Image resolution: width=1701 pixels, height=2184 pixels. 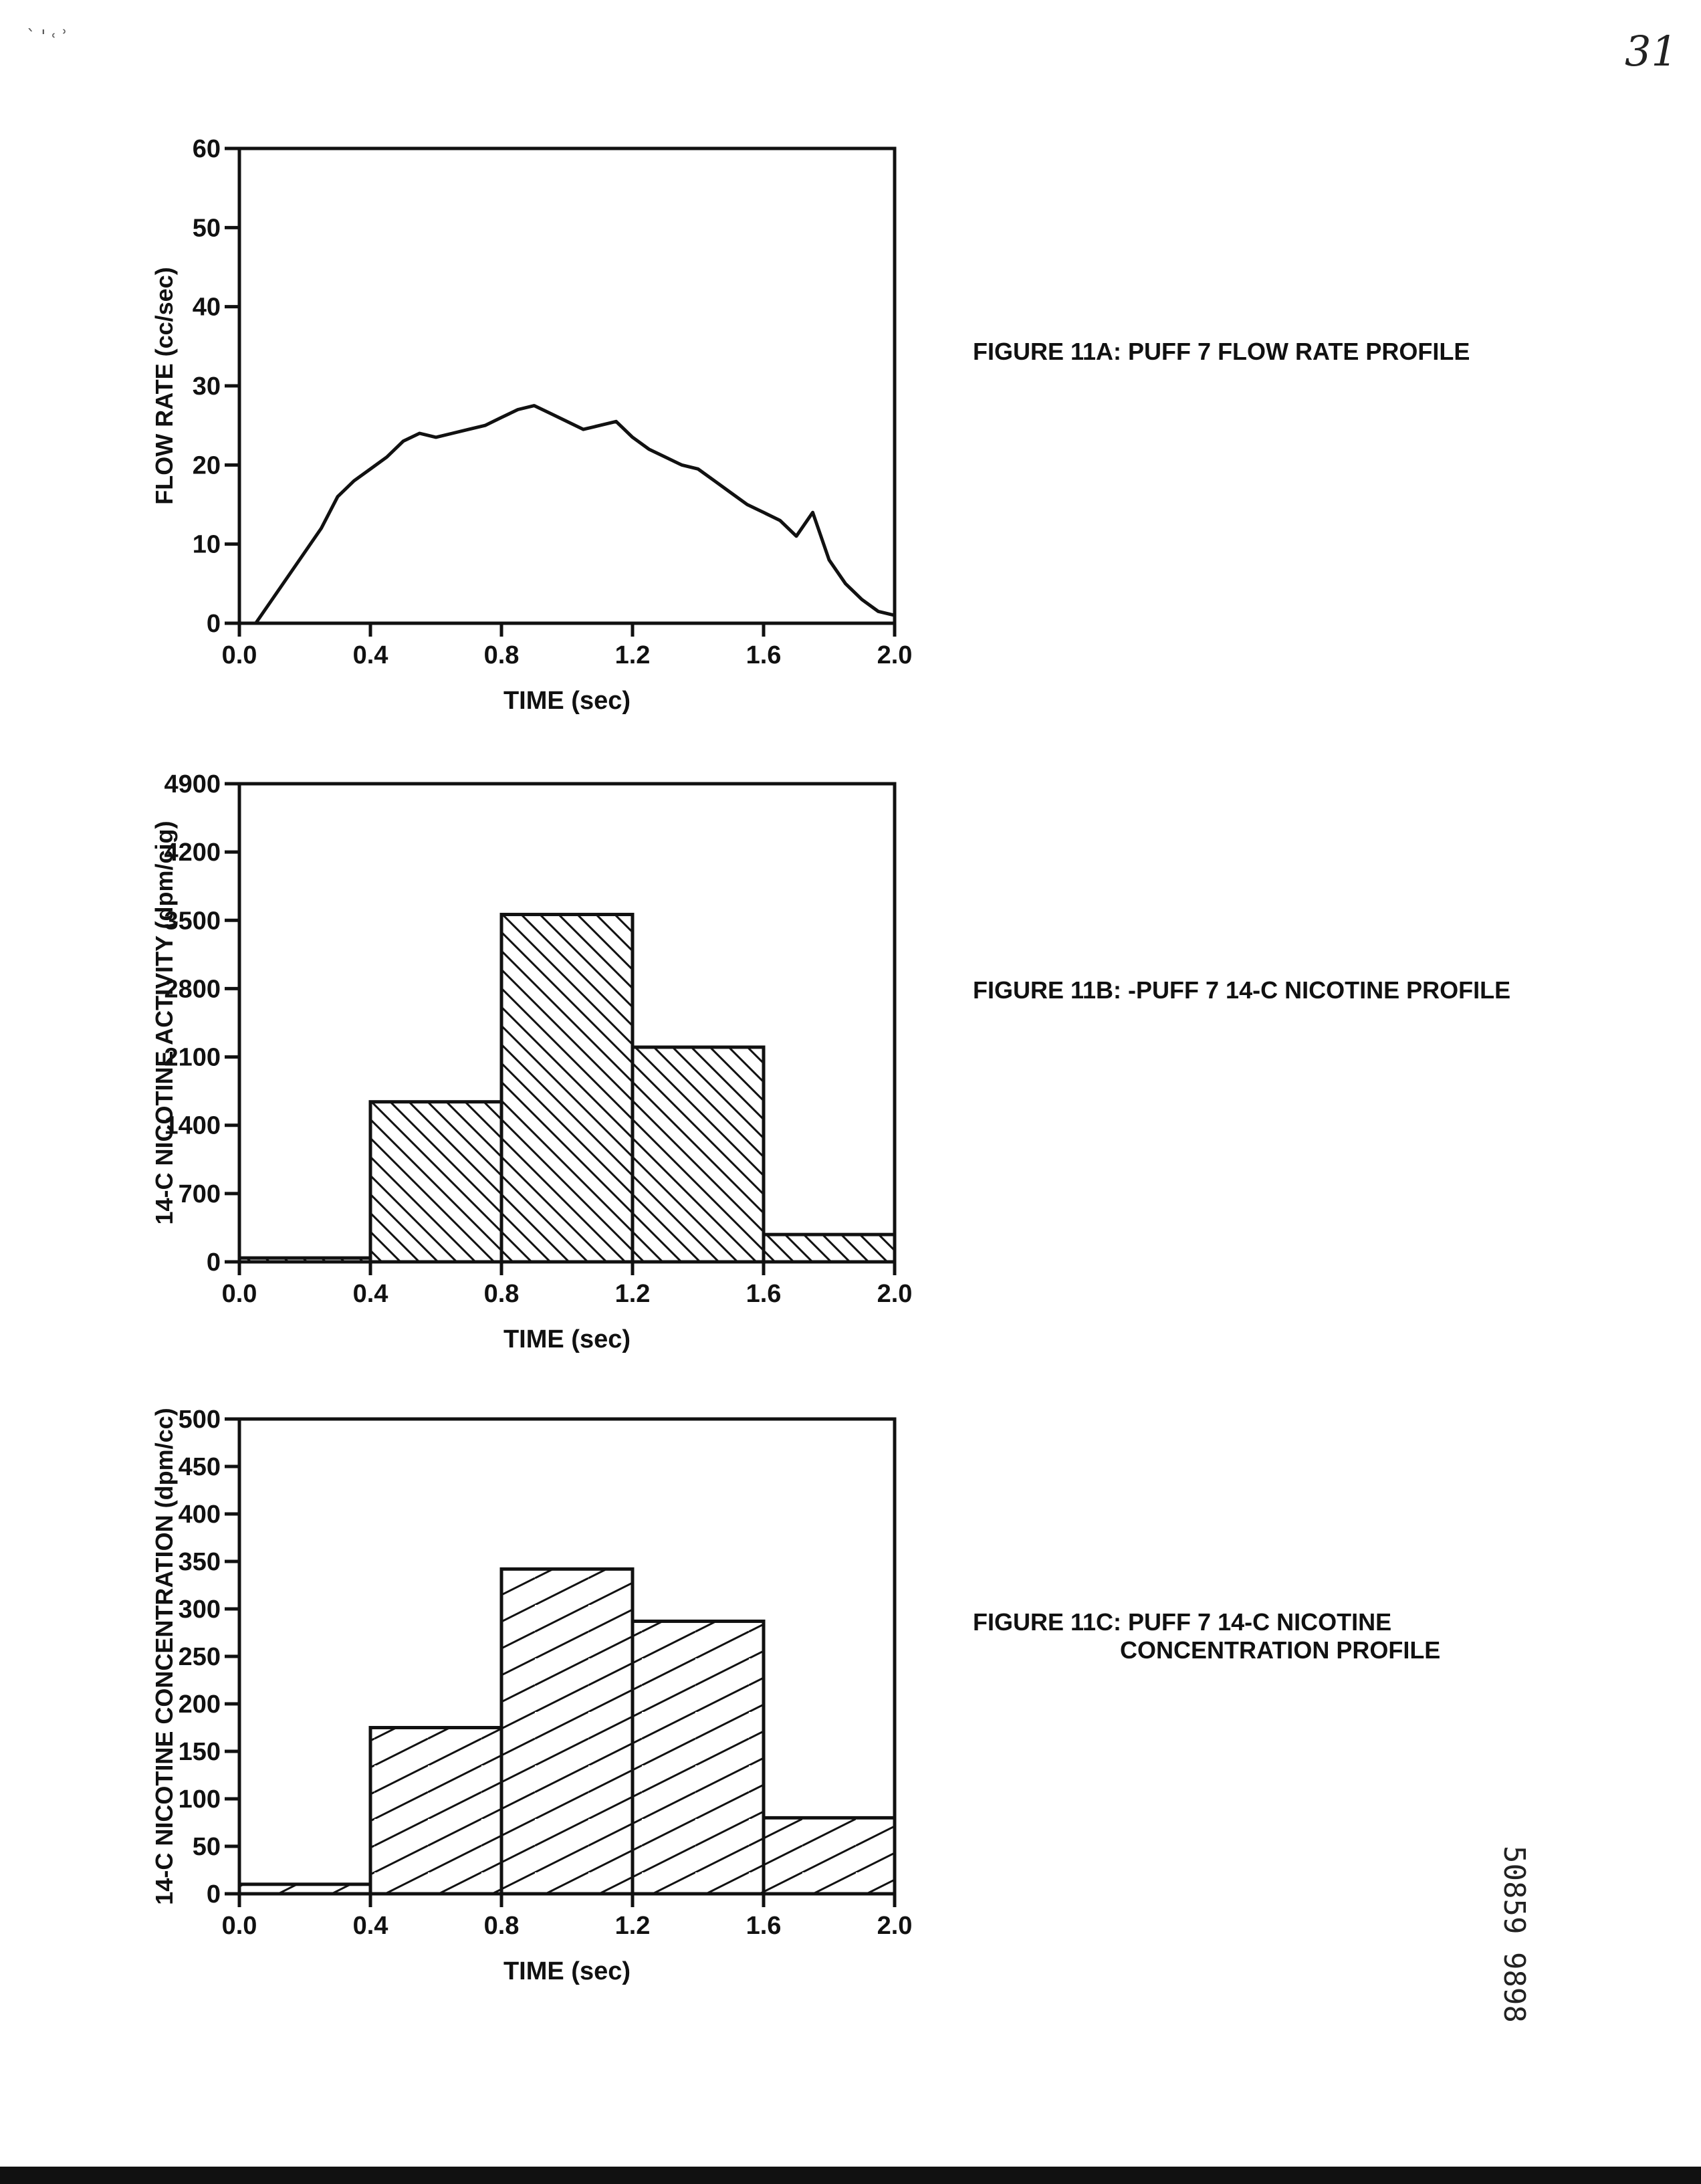 I want to click on y-tick-label: 300, so click(x=200, y=1610).